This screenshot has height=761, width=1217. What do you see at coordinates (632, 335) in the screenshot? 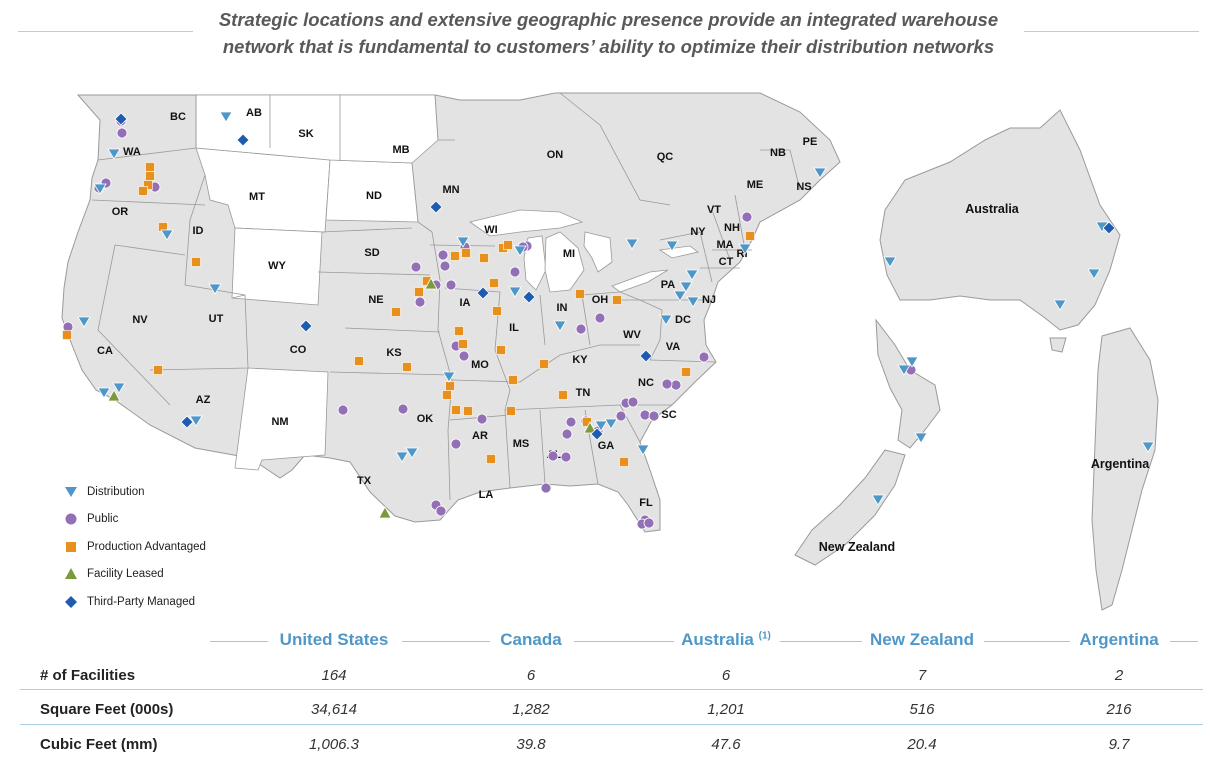
I see `state-label-wv: WV` at bounding box center [632, 335].